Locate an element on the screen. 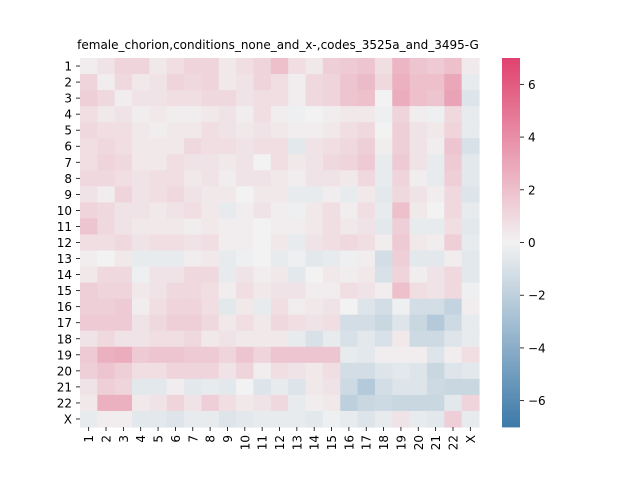  x-tick-label: 3 is located at coordinates (124, 439).